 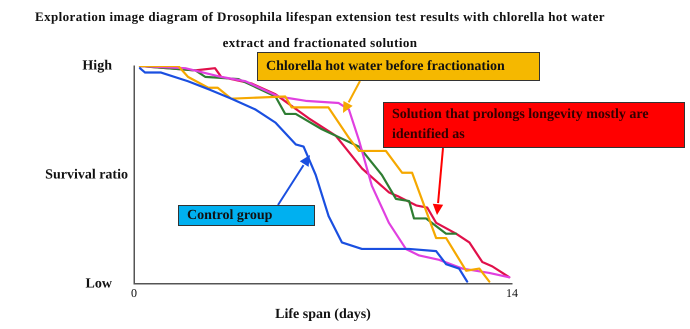 What do you see at coordinates (99, 284) in the screenshot?
I see `text: Low` at bounding box center [99, 284].